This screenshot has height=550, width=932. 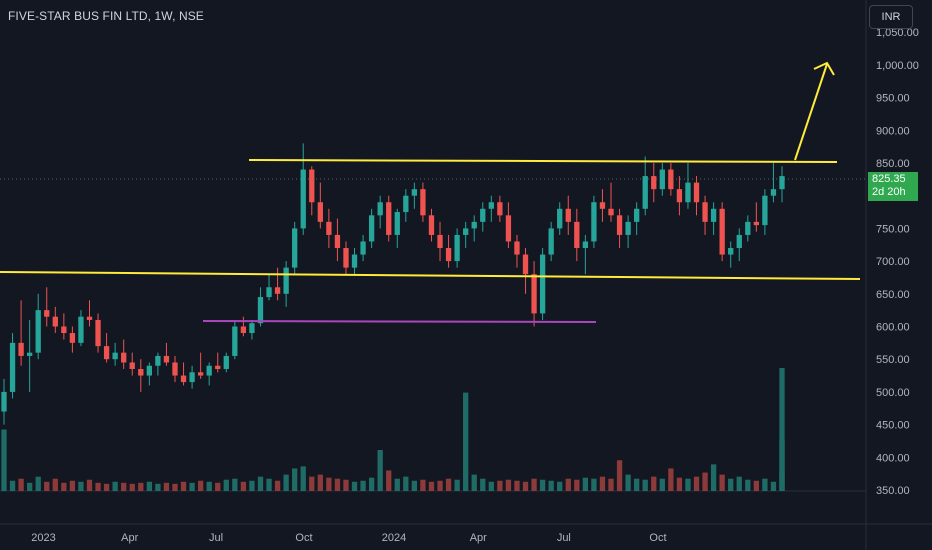 What do you see at coordinates (811, 112) in the screenshot?
I see `breakout-arrow` at bounding box center [811, 112].